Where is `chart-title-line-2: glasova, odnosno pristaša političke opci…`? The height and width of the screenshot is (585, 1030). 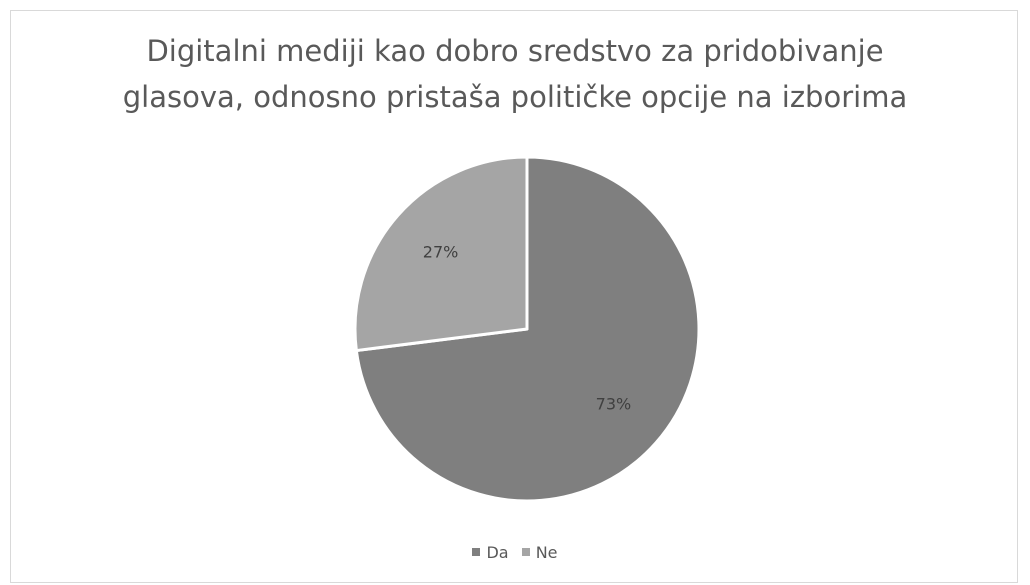
chart-title-line-2: glasova, odnosno pristaša političke opci… is located at coordinates (515, 97).